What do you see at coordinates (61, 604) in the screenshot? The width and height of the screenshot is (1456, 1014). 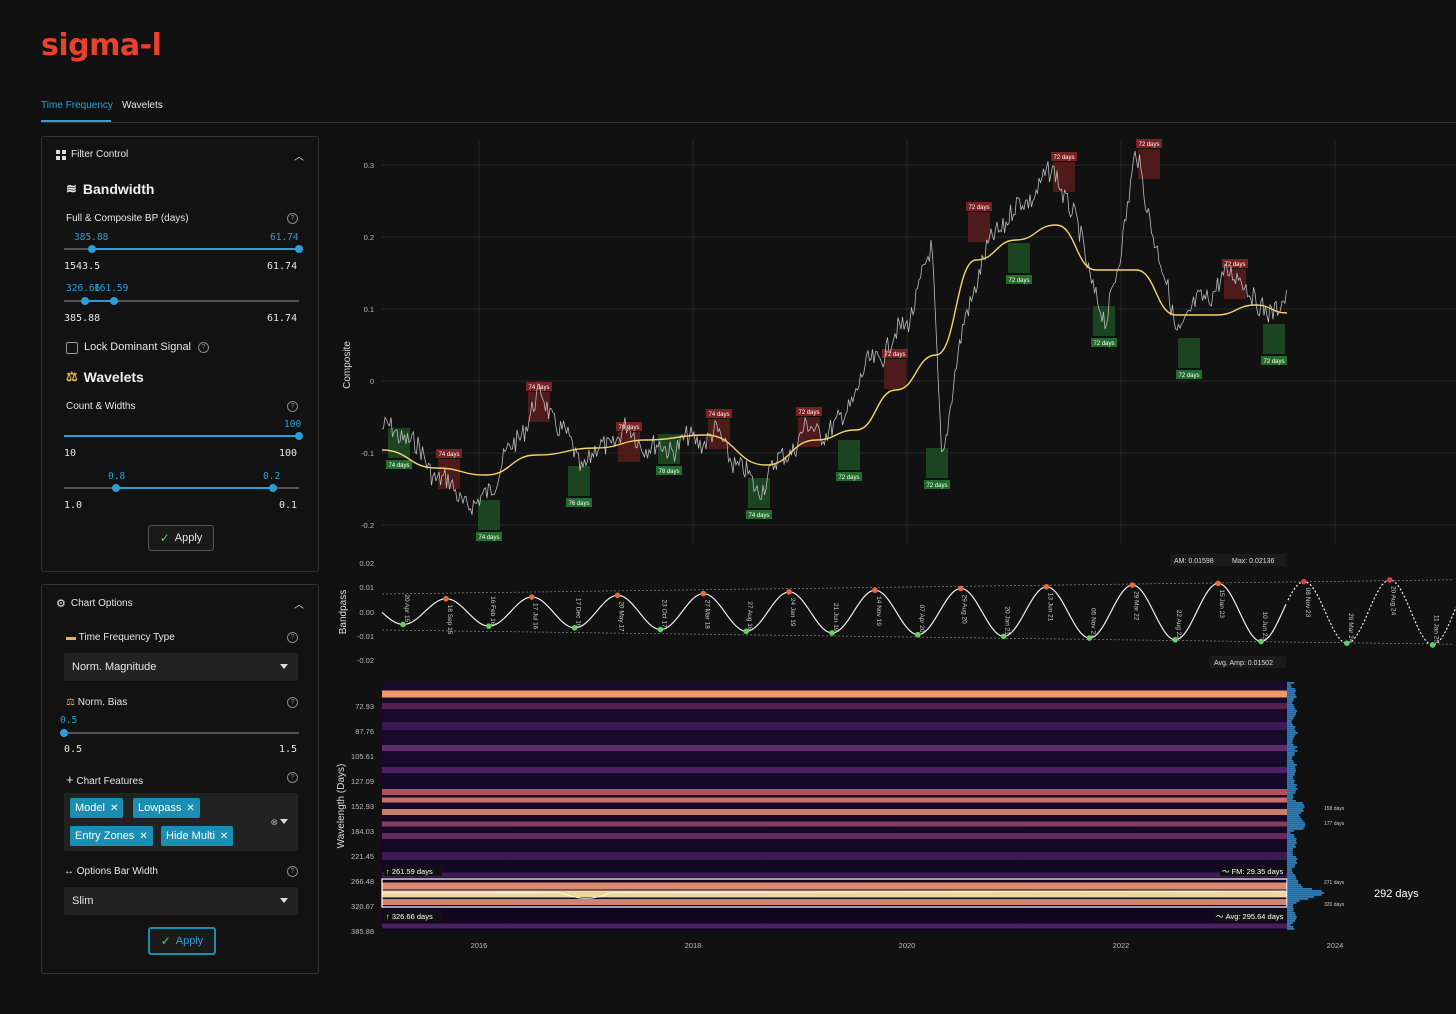 I see `gear-icon: ⚙` at bounding box center [61, 604].